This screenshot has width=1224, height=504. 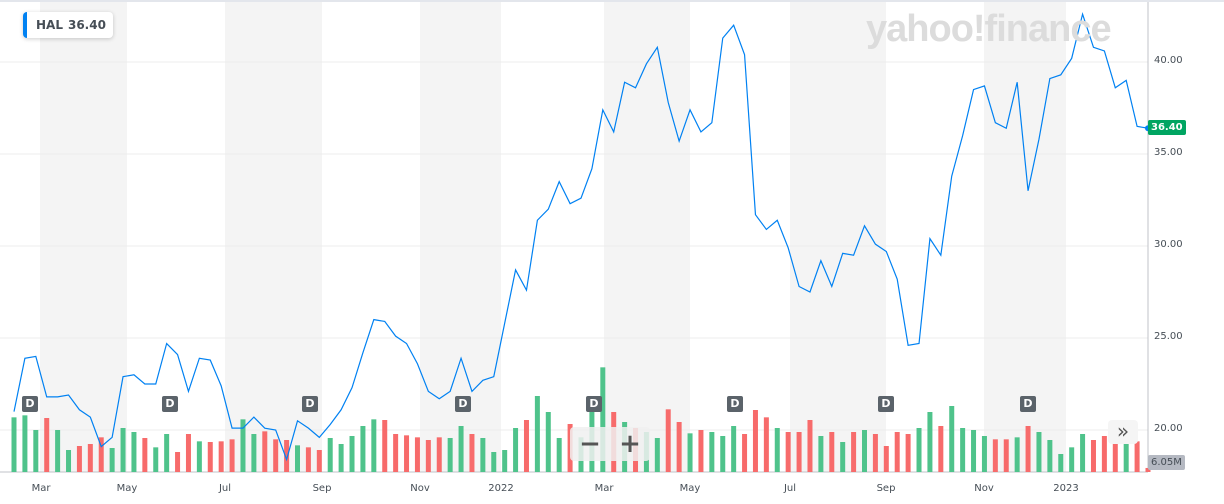 What do you see at coordinates (690, 488) in the screenshot?
I see `x-tick-label: May` at bounding box center [690, 488].